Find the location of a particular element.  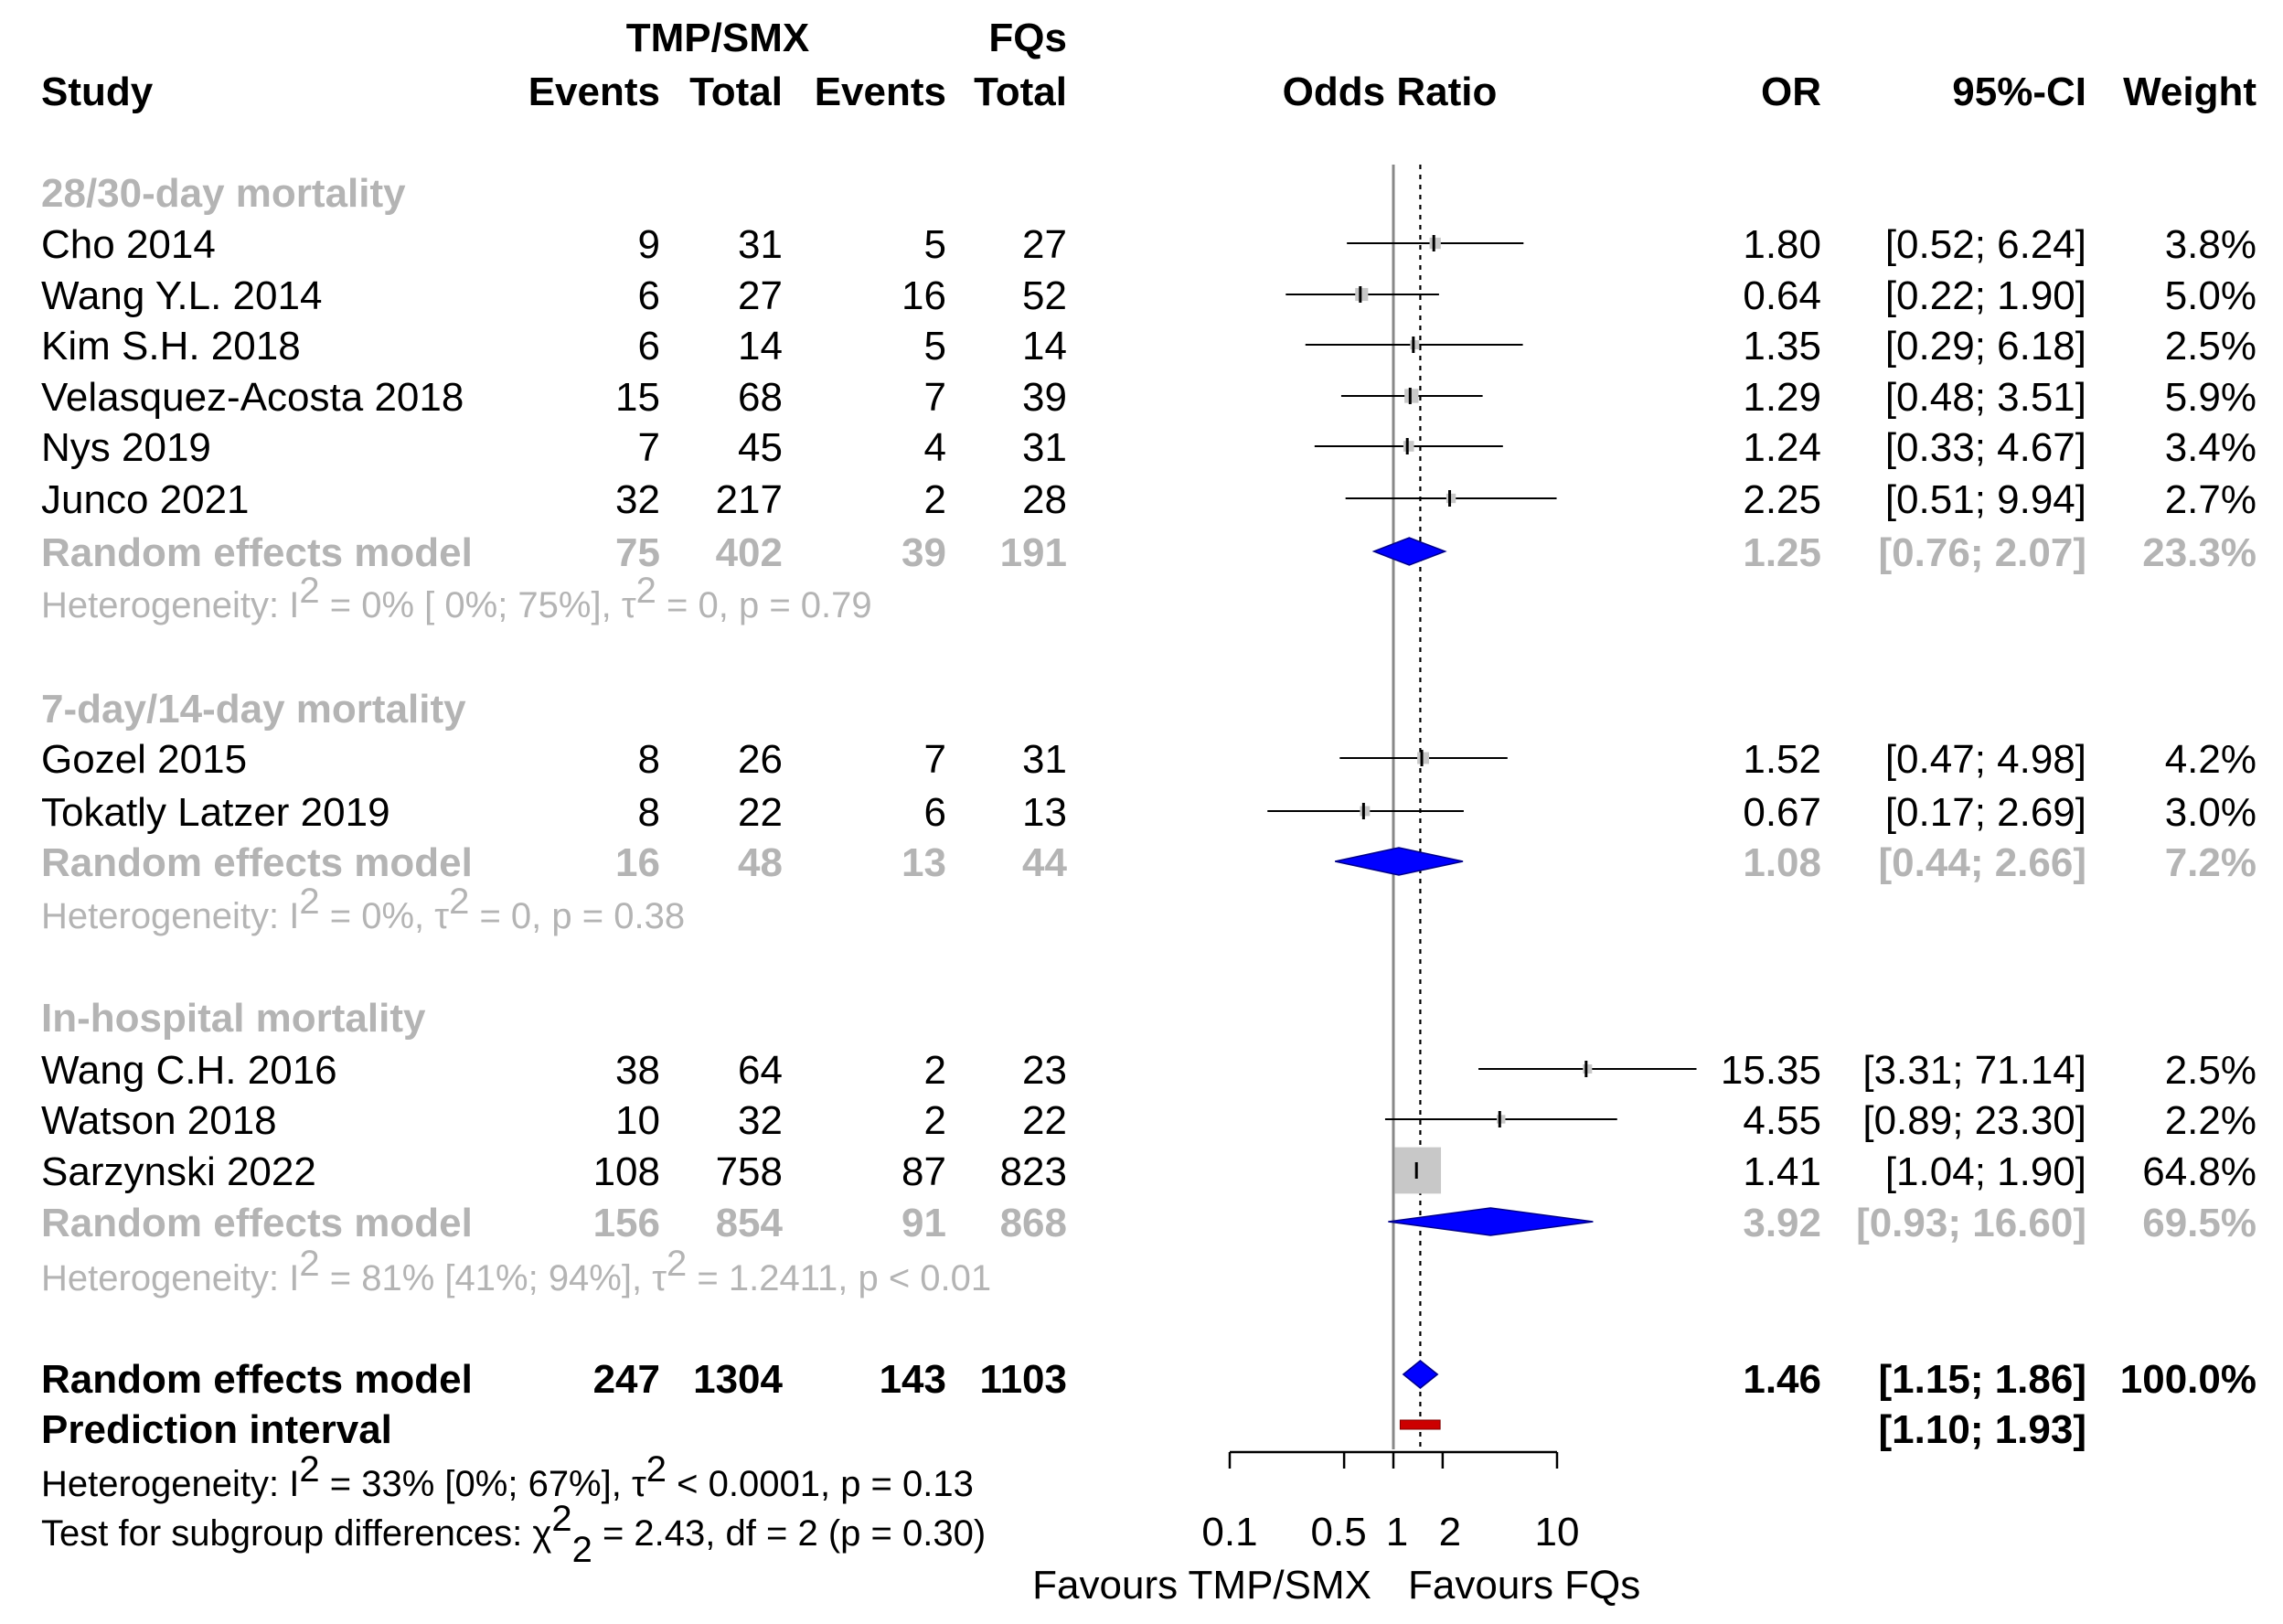

favours-left-label: Favours TMP/SMX is located at coordinates (1201, 1585).